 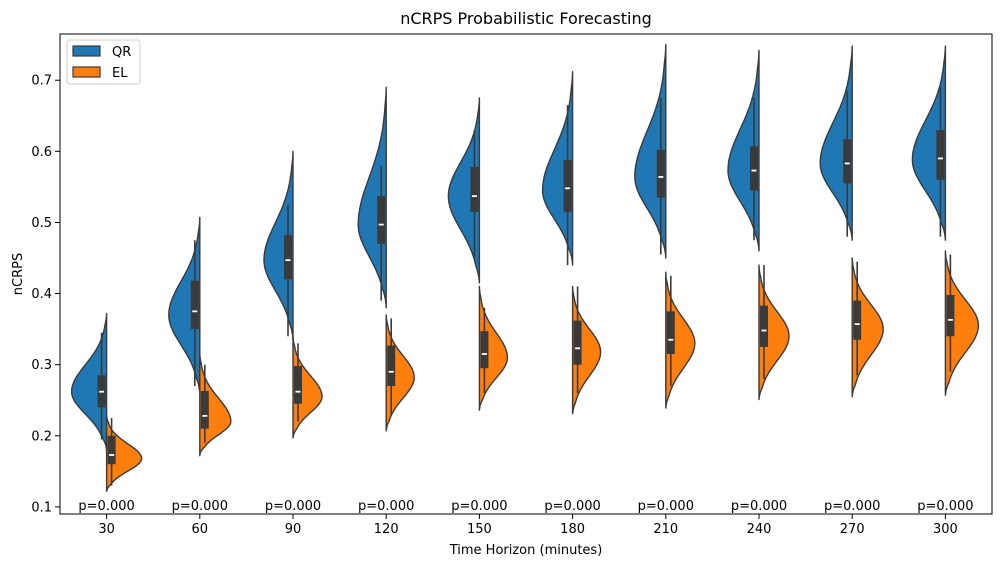 I want to click on y-tick-label: 0.1, so click(x=41, y=507).